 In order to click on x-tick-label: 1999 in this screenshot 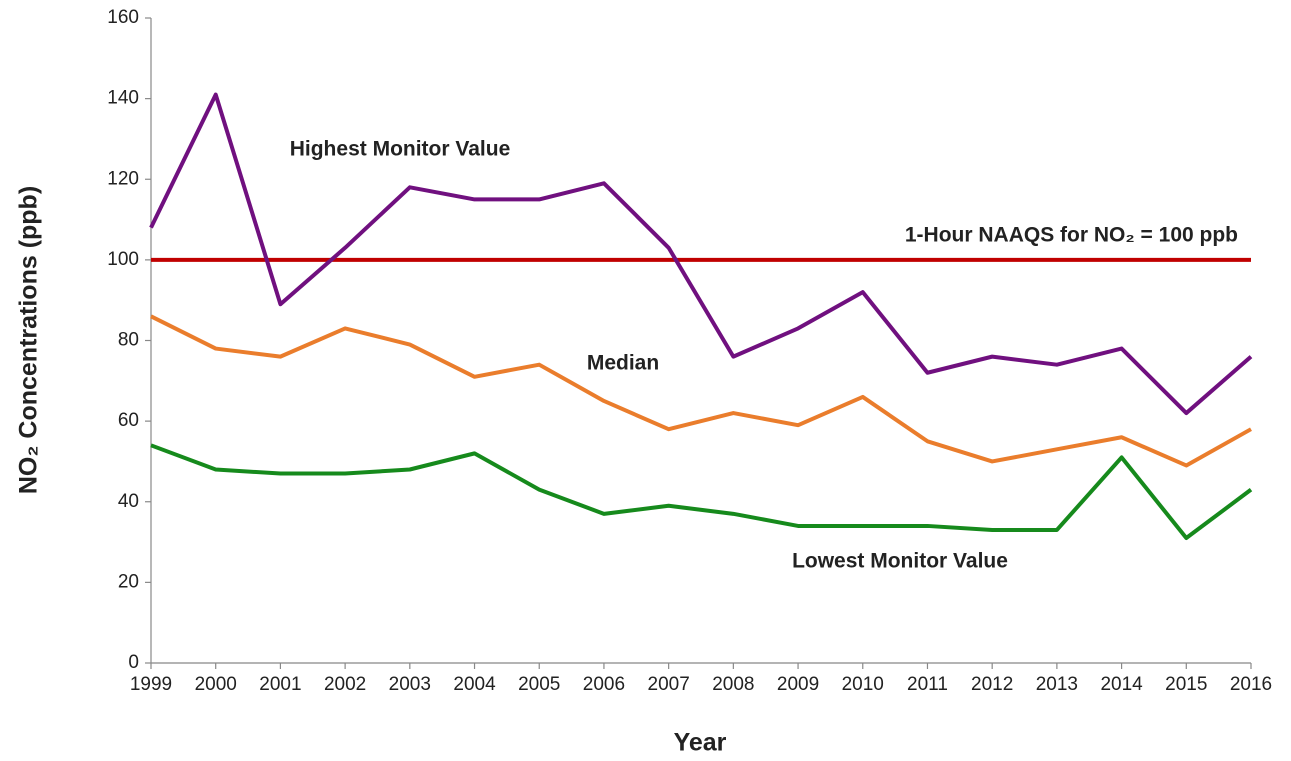, I will do `click(151, 684)`.